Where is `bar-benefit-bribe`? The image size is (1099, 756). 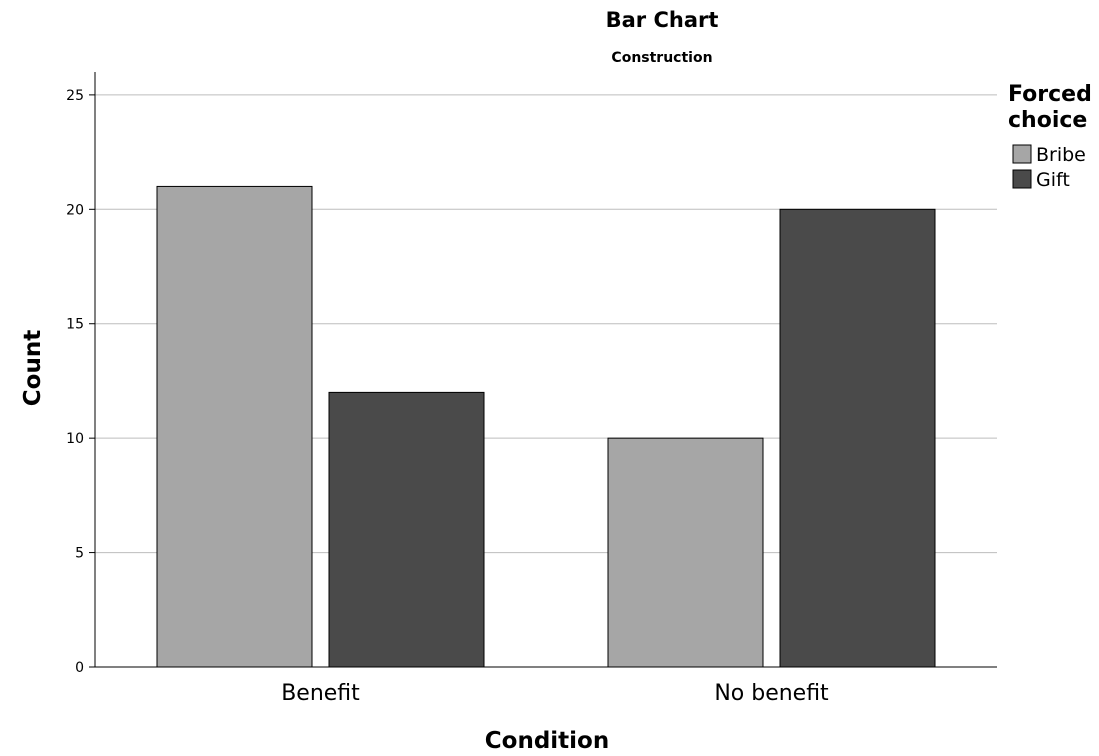
bar-benefit-bribe is located at coordinates (234, 426).